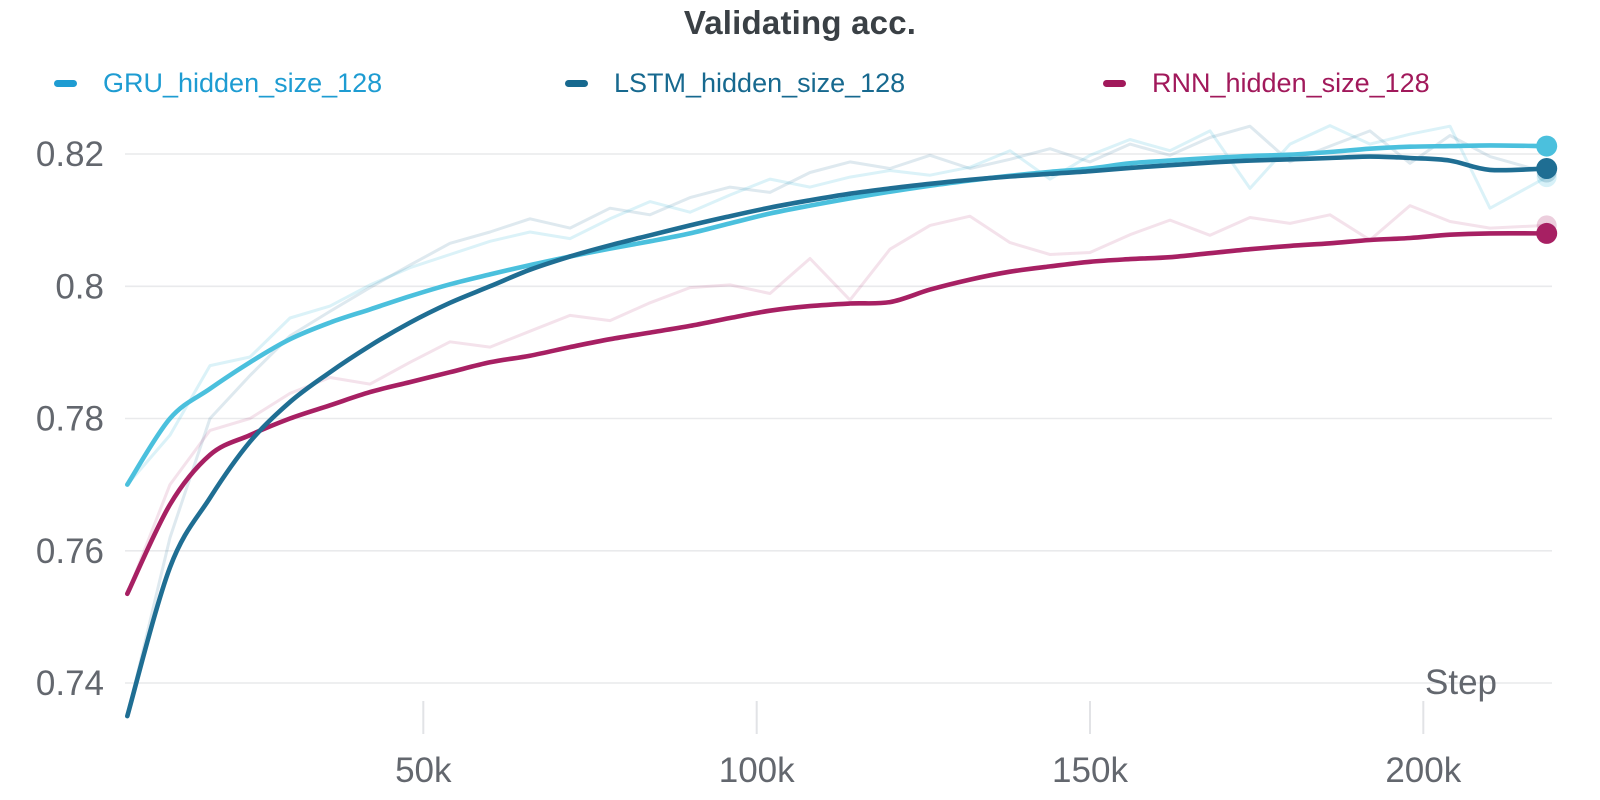  What do you see at coordinates (70, 154) in the screenshot?
I see `y-tick-label: 0.82` at bounding box center [70, 154].